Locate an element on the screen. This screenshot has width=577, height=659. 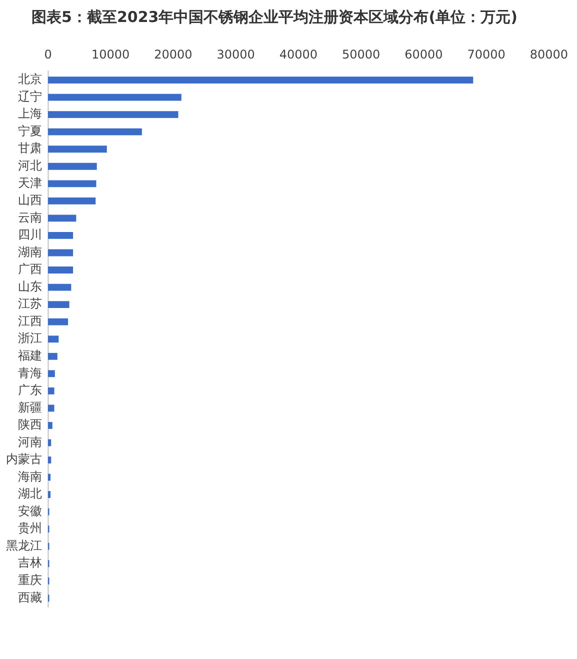
y-tick-label: 天津 is located at coordinates (30, 183).